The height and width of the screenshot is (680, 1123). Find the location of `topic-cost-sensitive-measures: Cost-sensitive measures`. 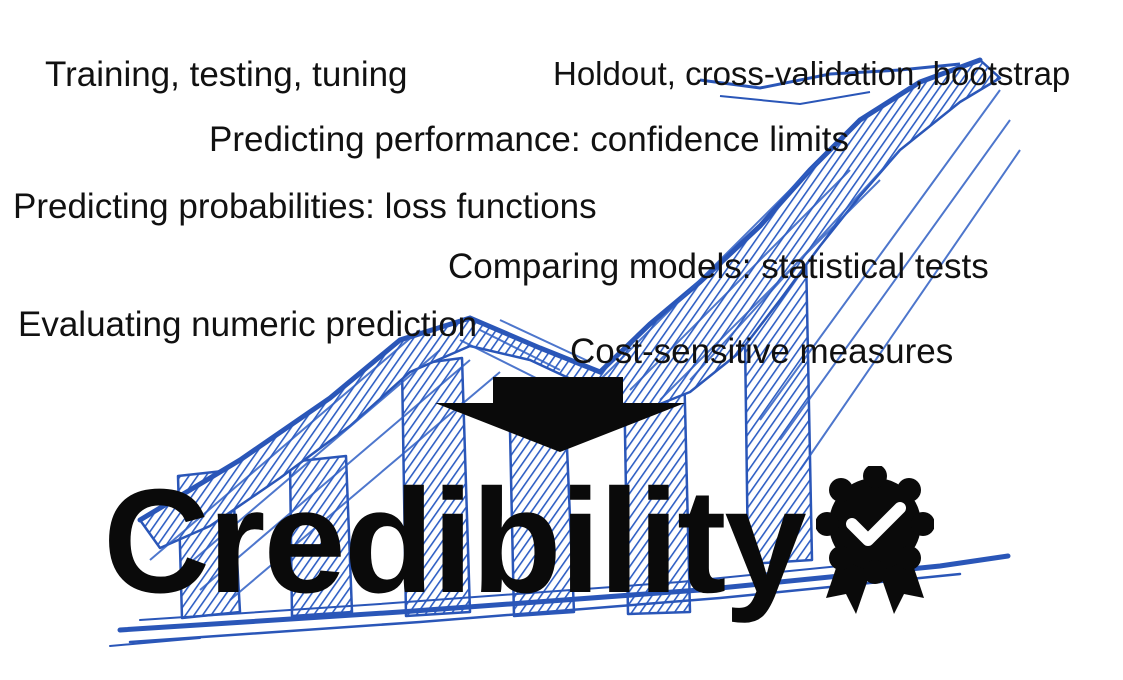

topic-cost-sensitive-measures: Cost-sensitive measures is located at coordinates (762, 351).